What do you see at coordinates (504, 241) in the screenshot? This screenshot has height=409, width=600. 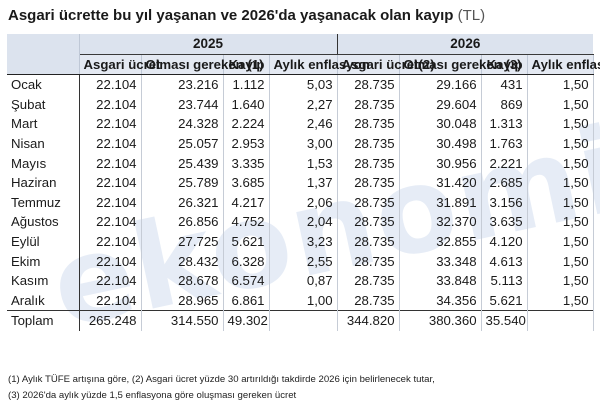 I see `table-cell: 4.120` at bounding box center [504, 241].